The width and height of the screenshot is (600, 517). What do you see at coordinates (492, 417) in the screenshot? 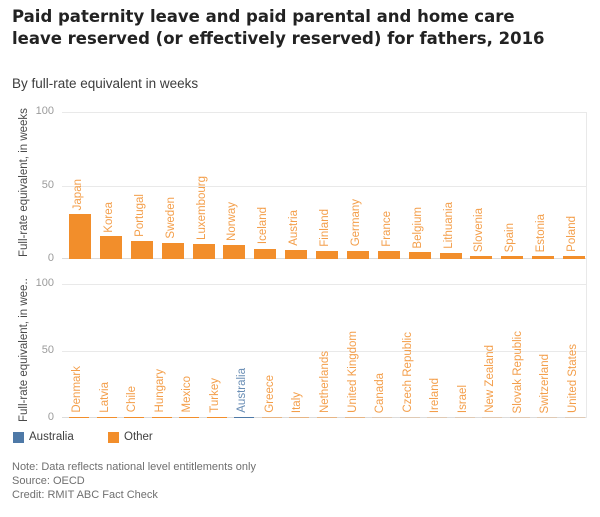
I see `bar-new-zealand` at bounding box center [492, 417].